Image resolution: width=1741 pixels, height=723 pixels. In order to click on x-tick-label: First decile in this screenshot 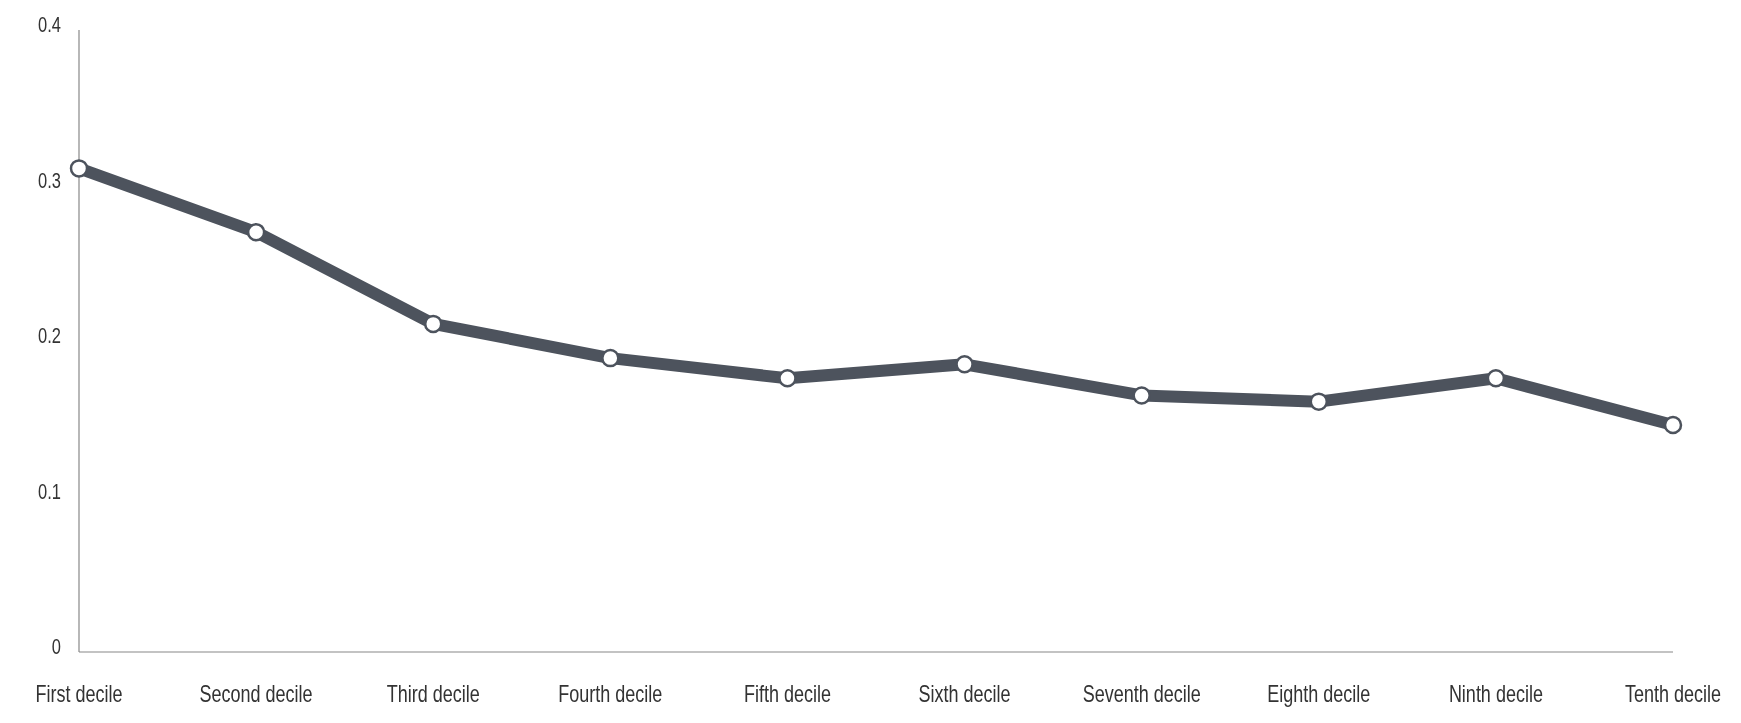, I will do `click(79, 693)`.